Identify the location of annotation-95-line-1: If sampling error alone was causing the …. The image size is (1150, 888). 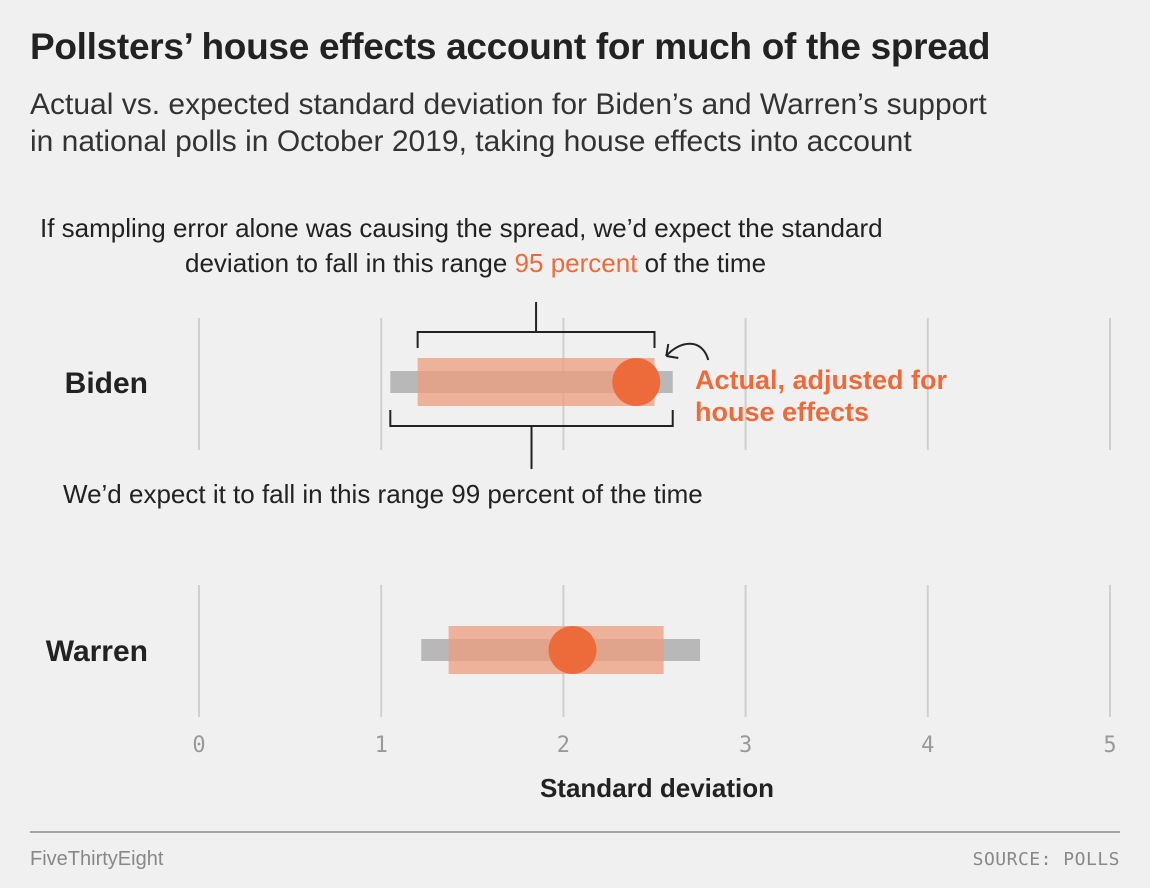
(461, 228).